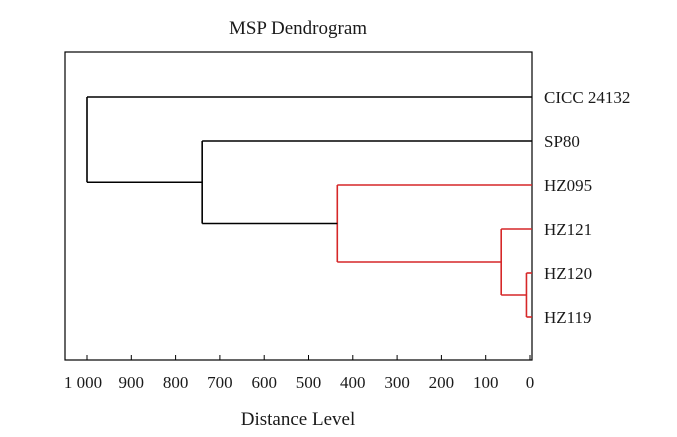  What do you see at coordinates (587, 207) in the screenshot?
I see `leaf-labels: CICC 24132 SP80 HZ095 HZ121 HZ120 HZ119` at bounding box center [587, 207].